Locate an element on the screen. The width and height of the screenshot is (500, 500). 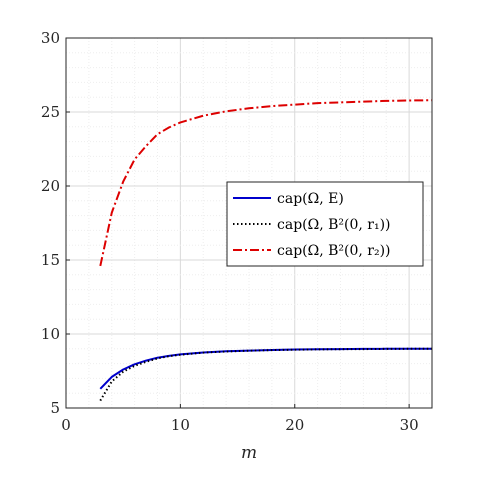
legend-label-1: cap(Ω, E) is located at coordinates (310, 199).